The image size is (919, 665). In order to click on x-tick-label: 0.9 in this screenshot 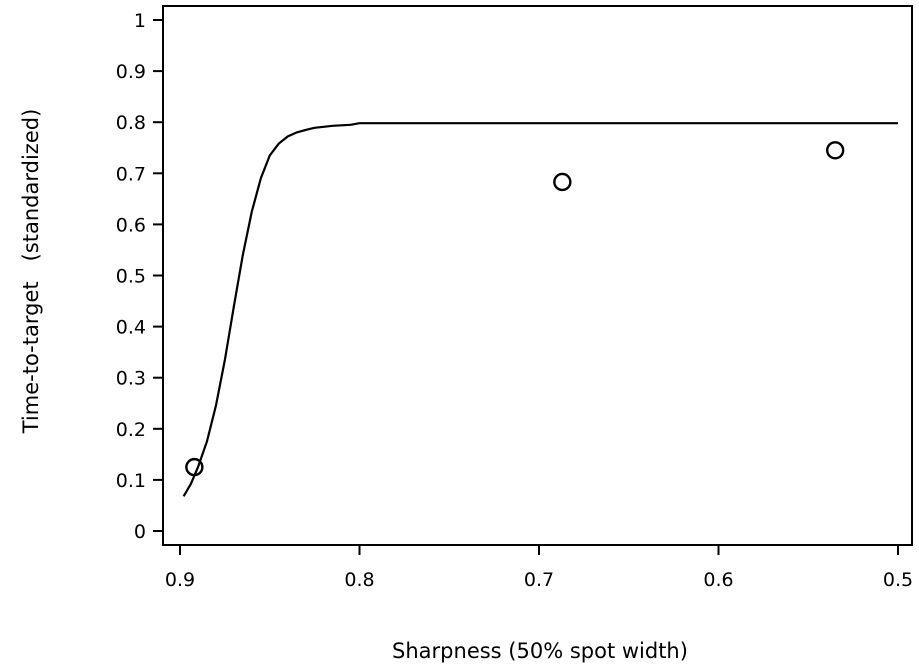, I will do `click(180, 580)`.